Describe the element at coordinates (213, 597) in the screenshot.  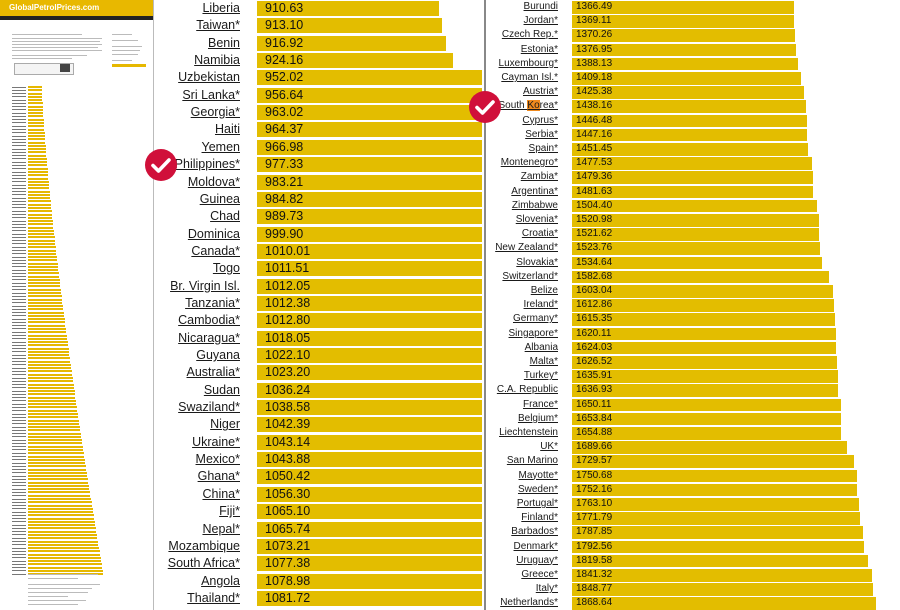
I see `country-label: Thailand*` at that location.